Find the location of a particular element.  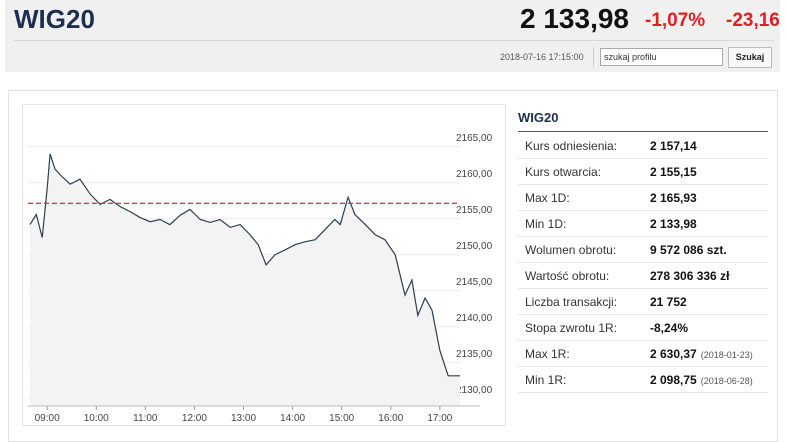

index-title: WIG20 is located at coordinates (54, 19).